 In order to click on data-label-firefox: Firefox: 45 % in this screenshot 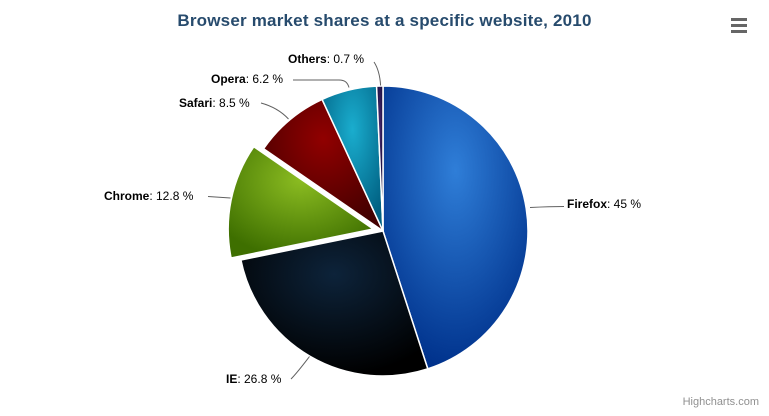, I will do `click(604, 204)`.